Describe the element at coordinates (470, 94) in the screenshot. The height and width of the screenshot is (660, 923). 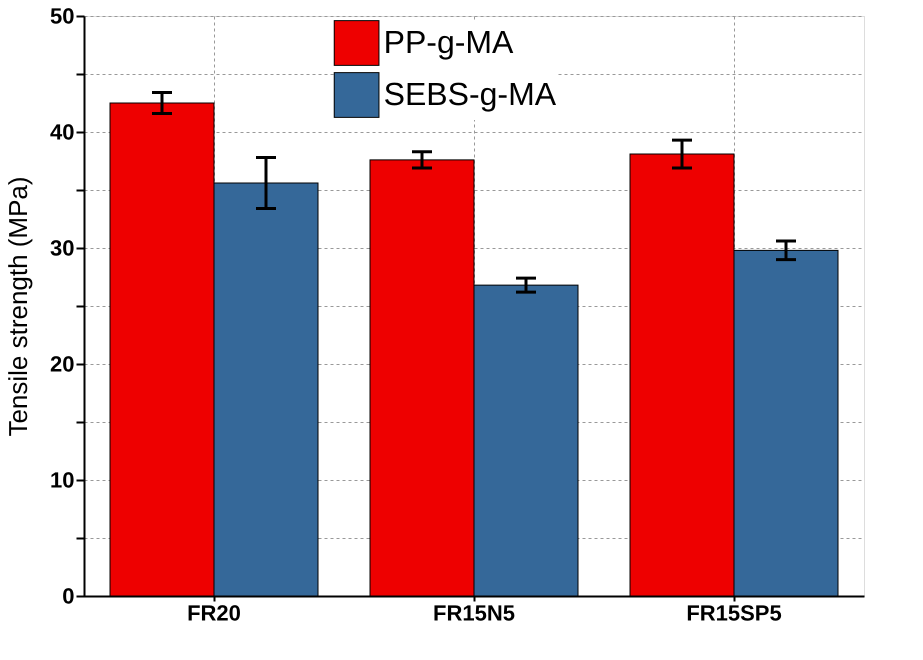
I see `legend-label: SEBS-g-MA` at that location.